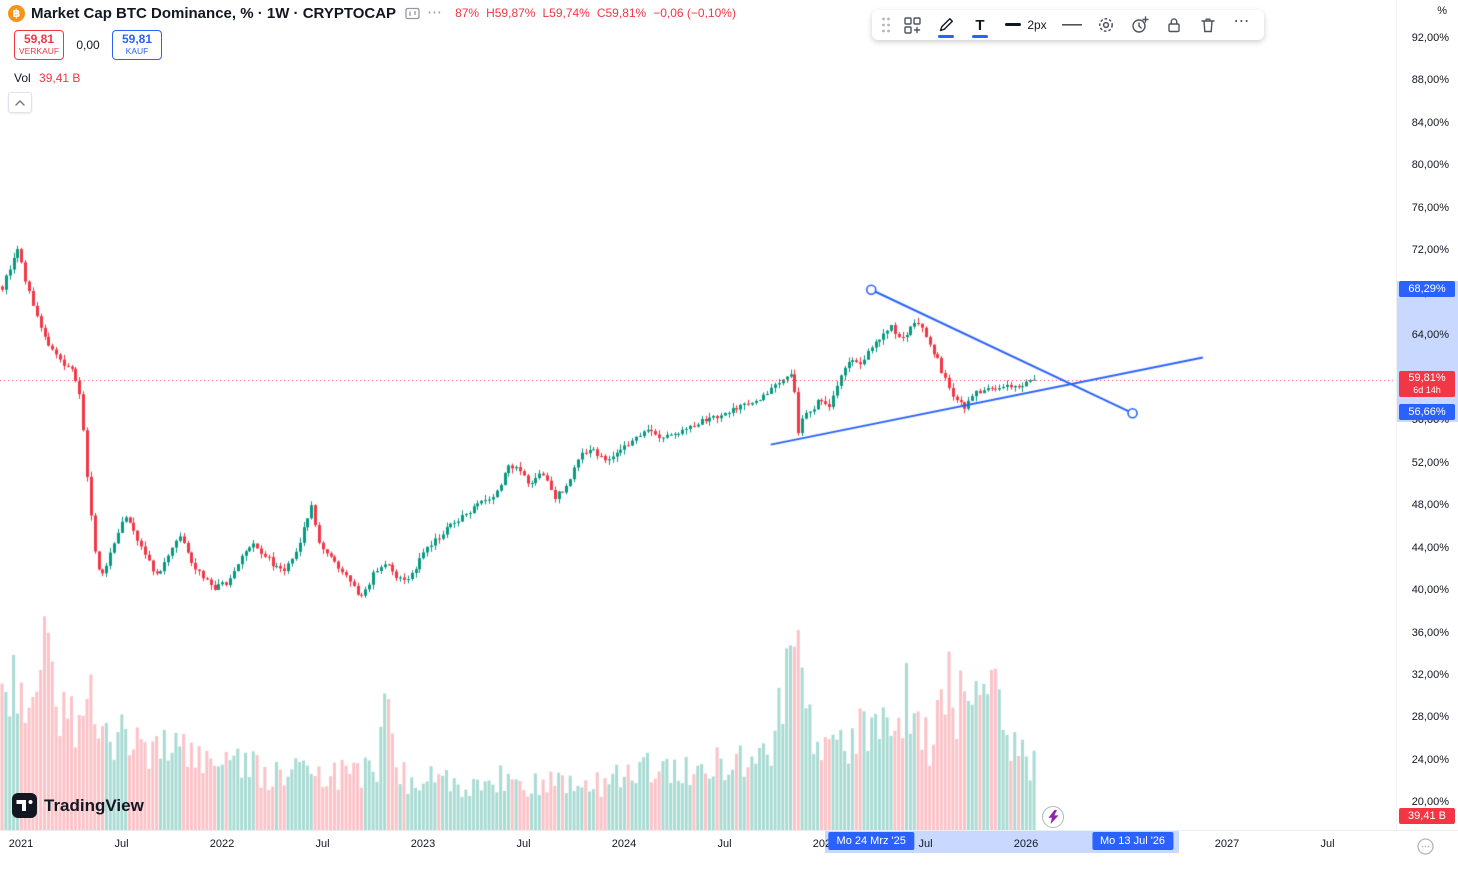  I want to click on time-axis-label: 2027, so click(1227, 844).